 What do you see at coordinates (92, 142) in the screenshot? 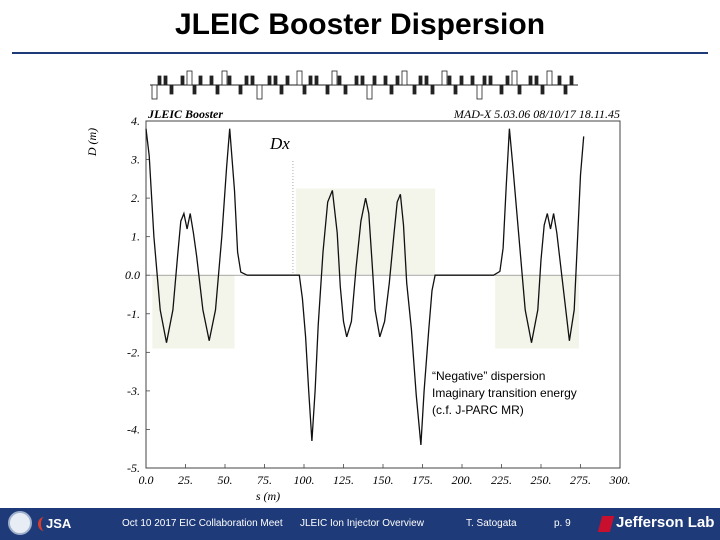
I see `y-axis-label: D (m)` at bounding box center [92, 142].